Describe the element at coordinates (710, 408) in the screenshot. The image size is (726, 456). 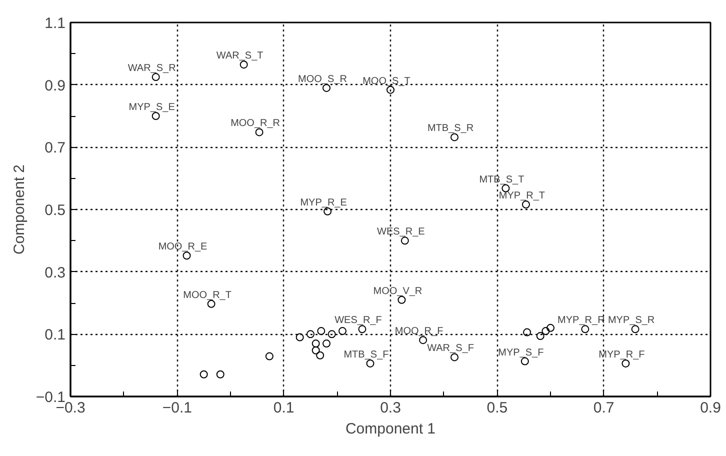
I see `x-tick-label: 0.9` at that location.